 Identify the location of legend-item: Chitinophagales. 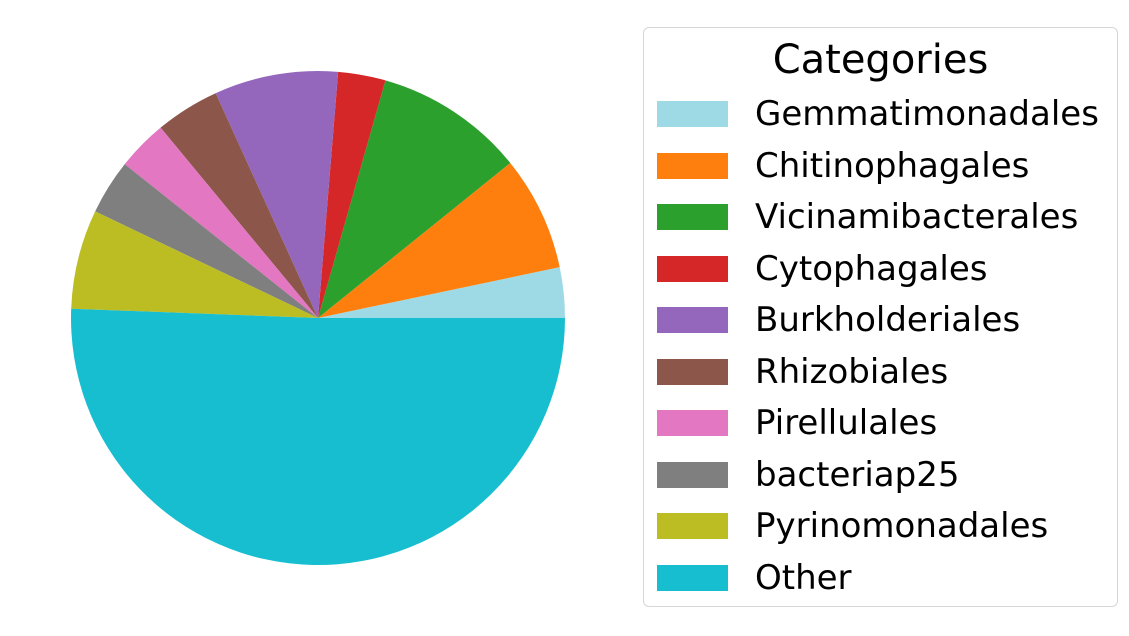
(843, 166).